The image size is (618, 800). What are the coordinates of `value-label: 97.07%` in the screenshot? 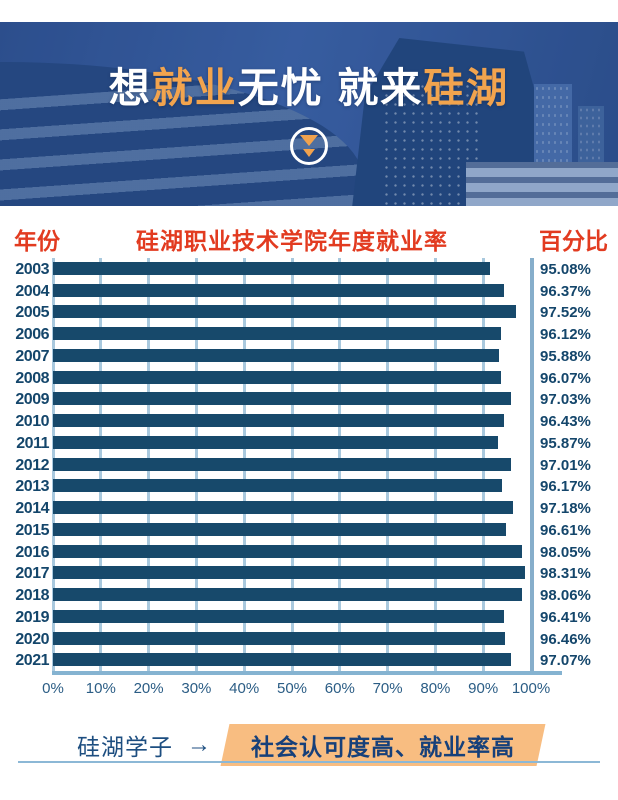 It's located at (565, 661).